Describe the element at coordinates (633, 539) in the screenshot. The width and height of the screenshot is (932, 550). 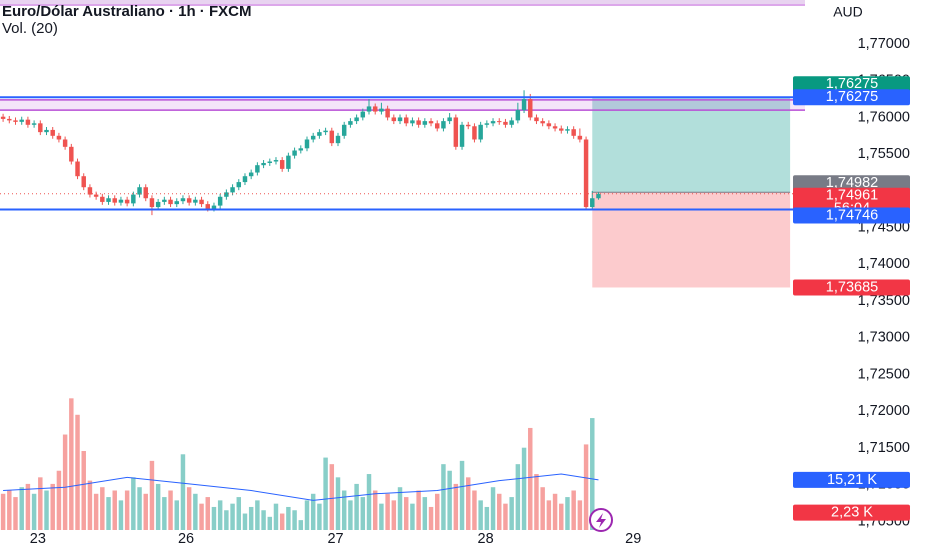
I see `x-tick-label: 29` at that location.